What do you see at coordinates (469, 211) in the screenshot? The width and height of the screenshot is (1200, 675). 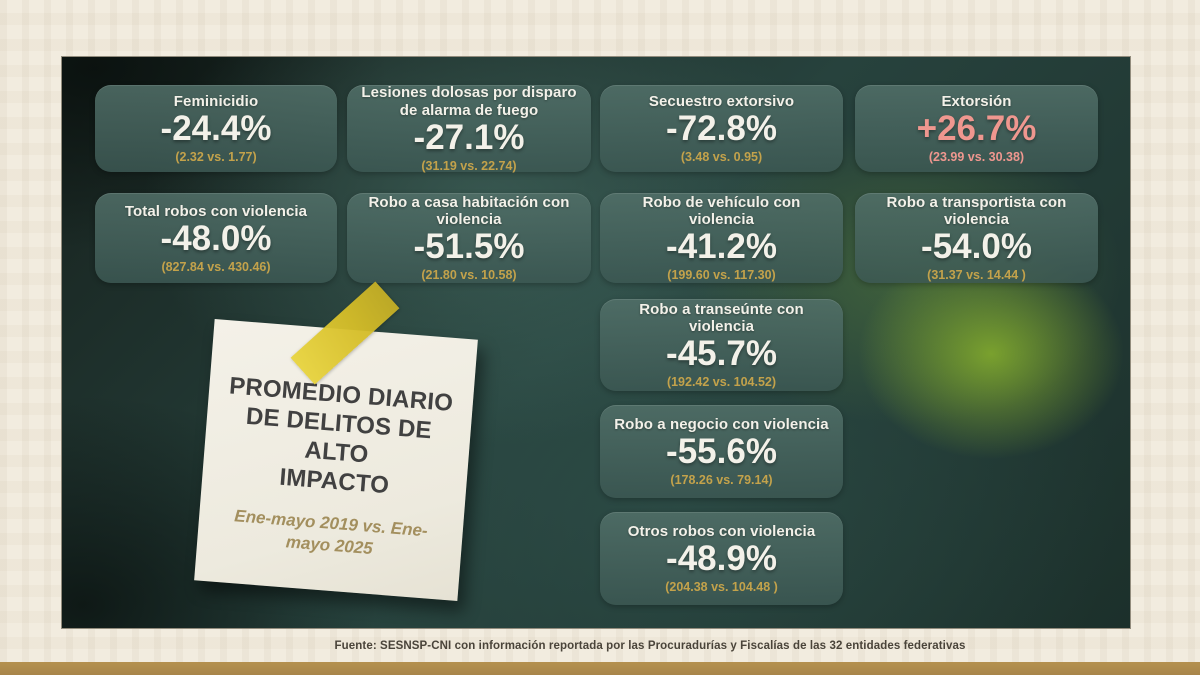 I see `stat-title: Robo a casa habitación con violencia` at bounding box center [469, 211].